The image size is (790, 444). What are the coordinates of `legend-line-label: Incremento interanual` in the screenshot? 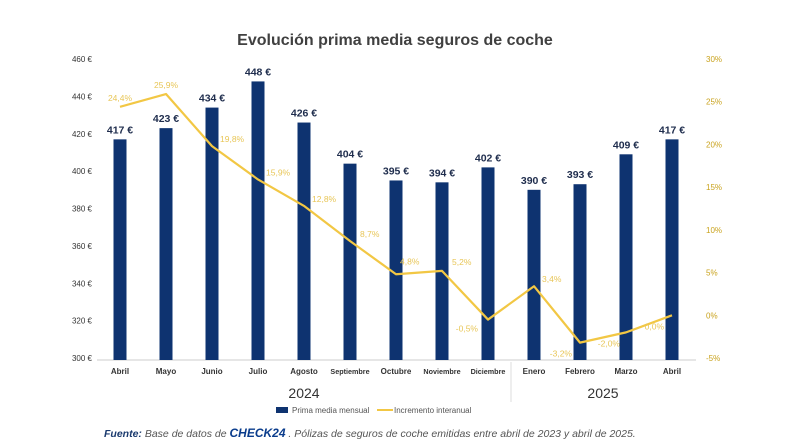 It's located at (433, 410).